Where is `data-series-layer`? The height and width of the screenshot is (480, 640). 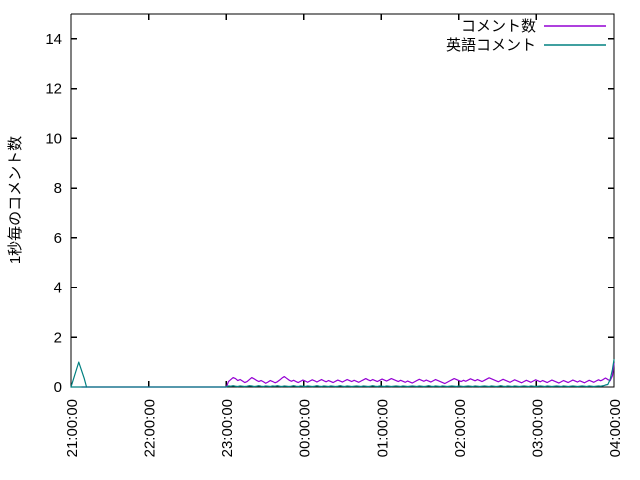 data-series-layer is located at coordinates (342, 373).